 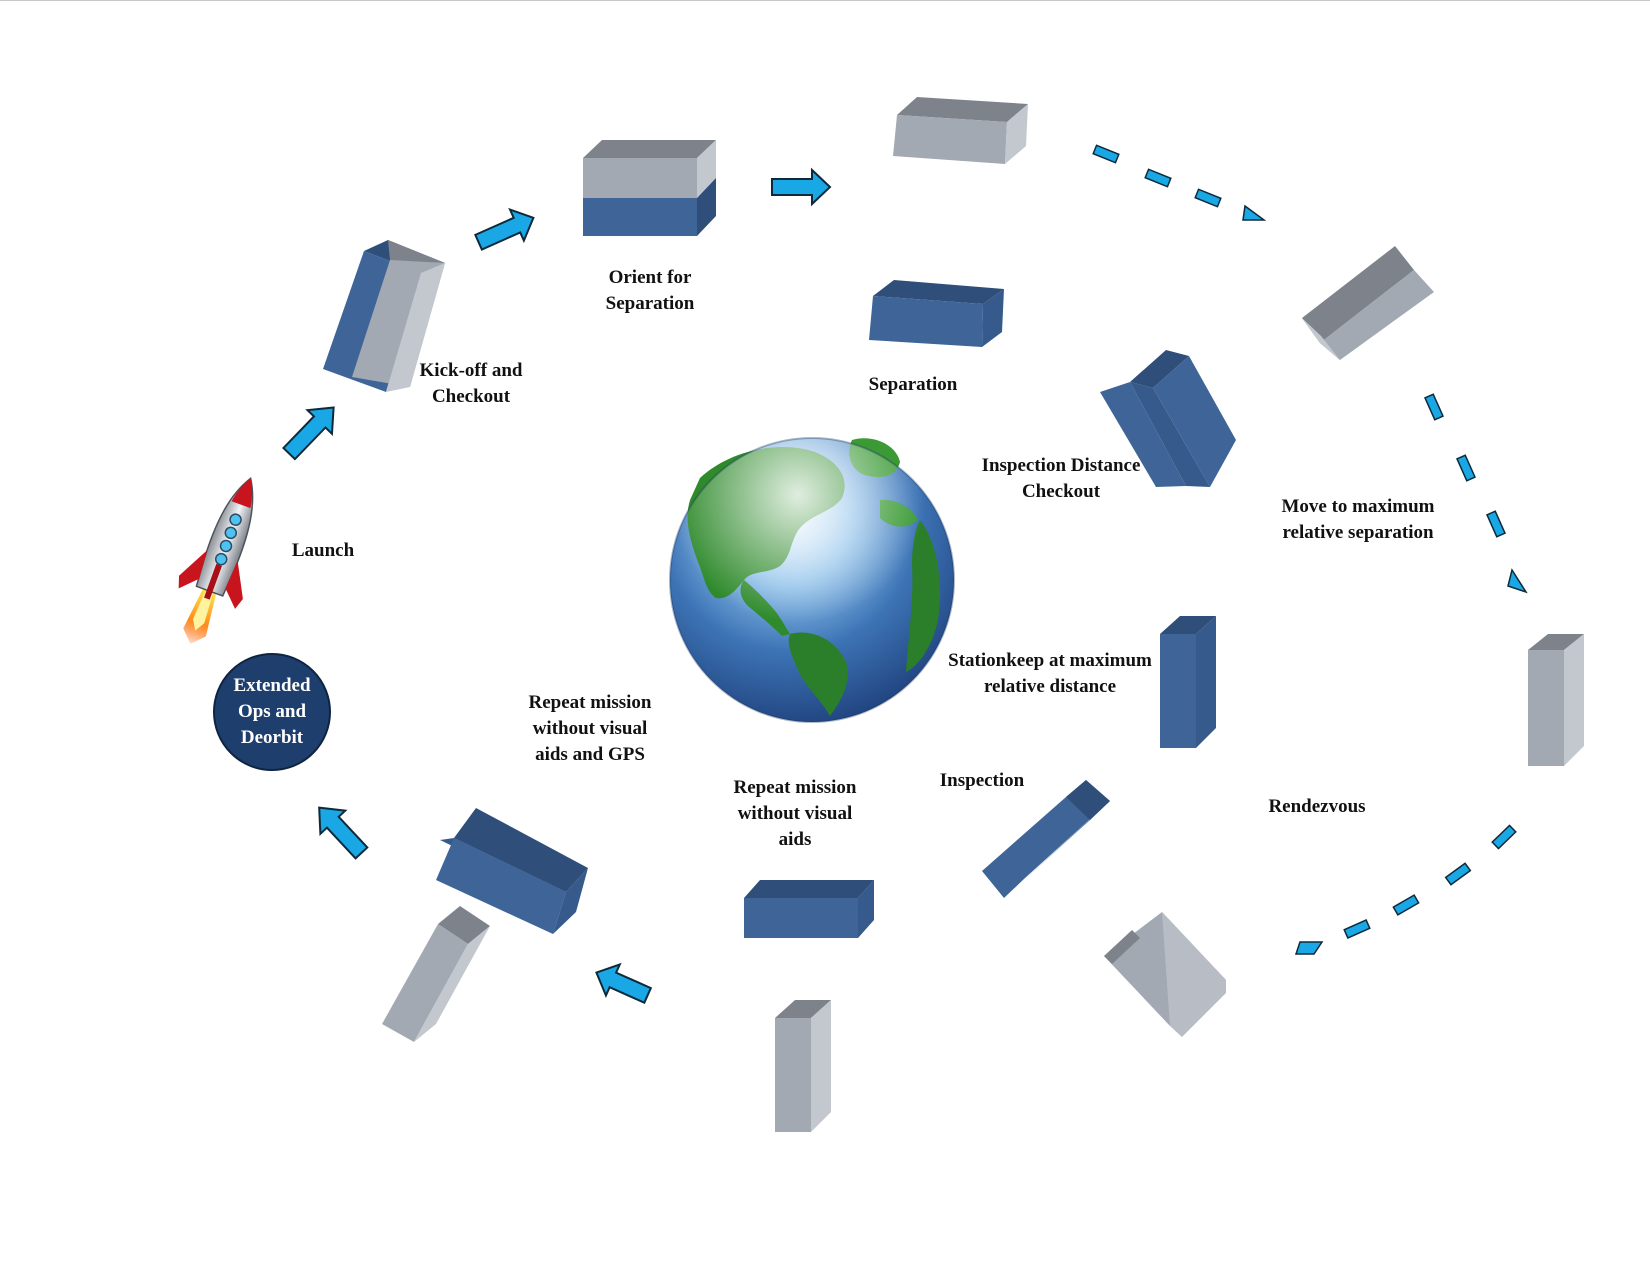 I want to click on label-line: Inspection Distance, so click(x=1061, y=465).